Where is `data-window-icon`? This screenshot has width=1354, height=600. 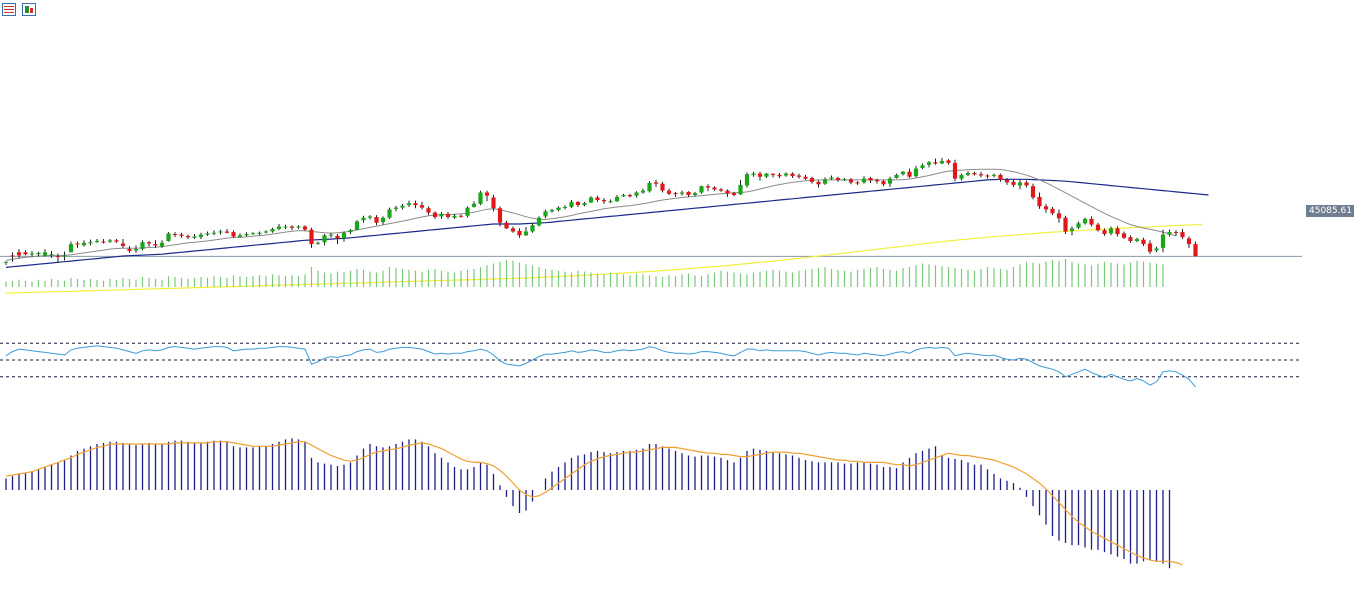 data-window-icon is located at coordinates (29, 9).